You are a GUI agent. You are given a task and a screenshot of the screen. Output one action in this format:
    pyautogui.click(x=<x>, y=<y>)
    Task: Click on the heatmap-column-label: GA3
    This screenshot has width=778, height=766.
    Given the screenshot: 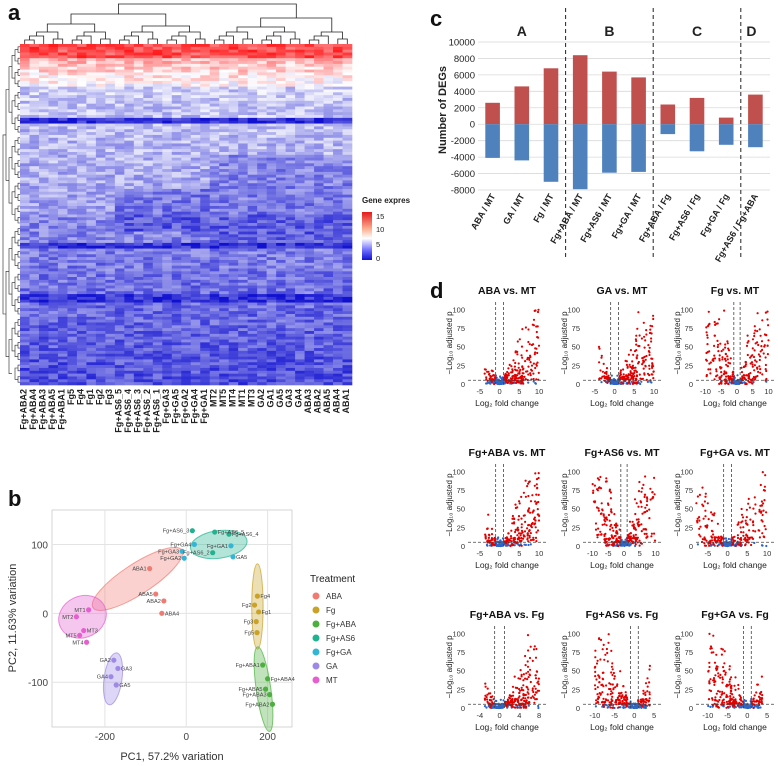 What is the action you would take?
    pyautogui.click(x=289, y=398)
    